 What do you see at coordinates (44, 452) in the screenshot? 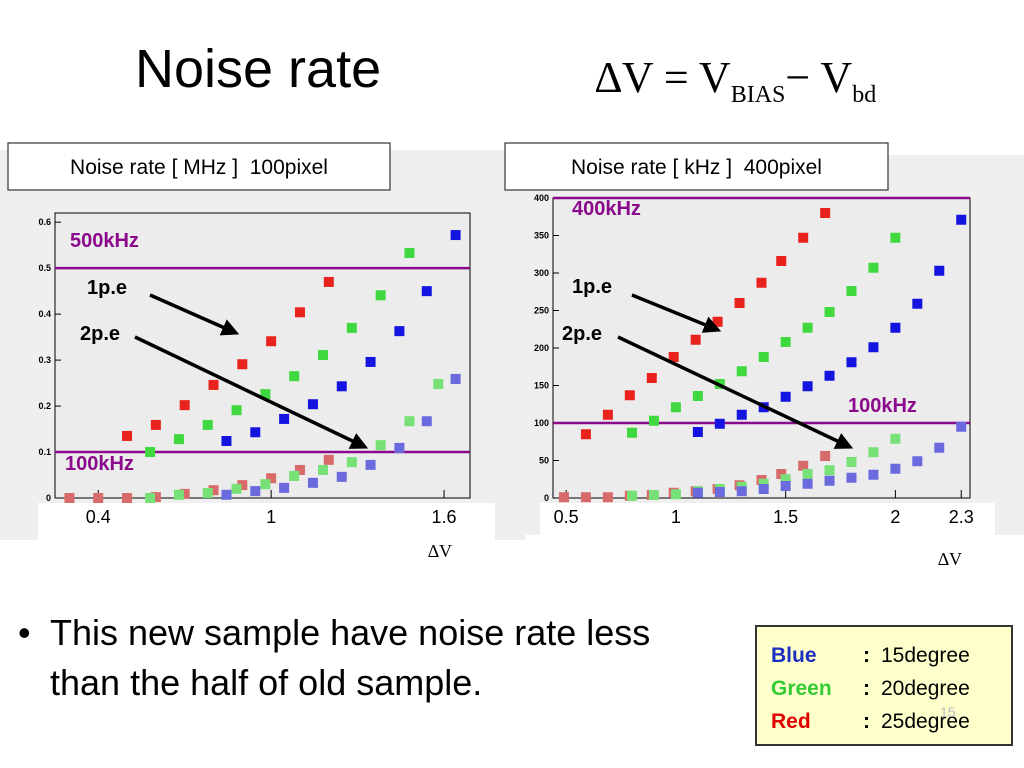
I see `y-tick-label: 0.1` at bounding box center [44, 452].